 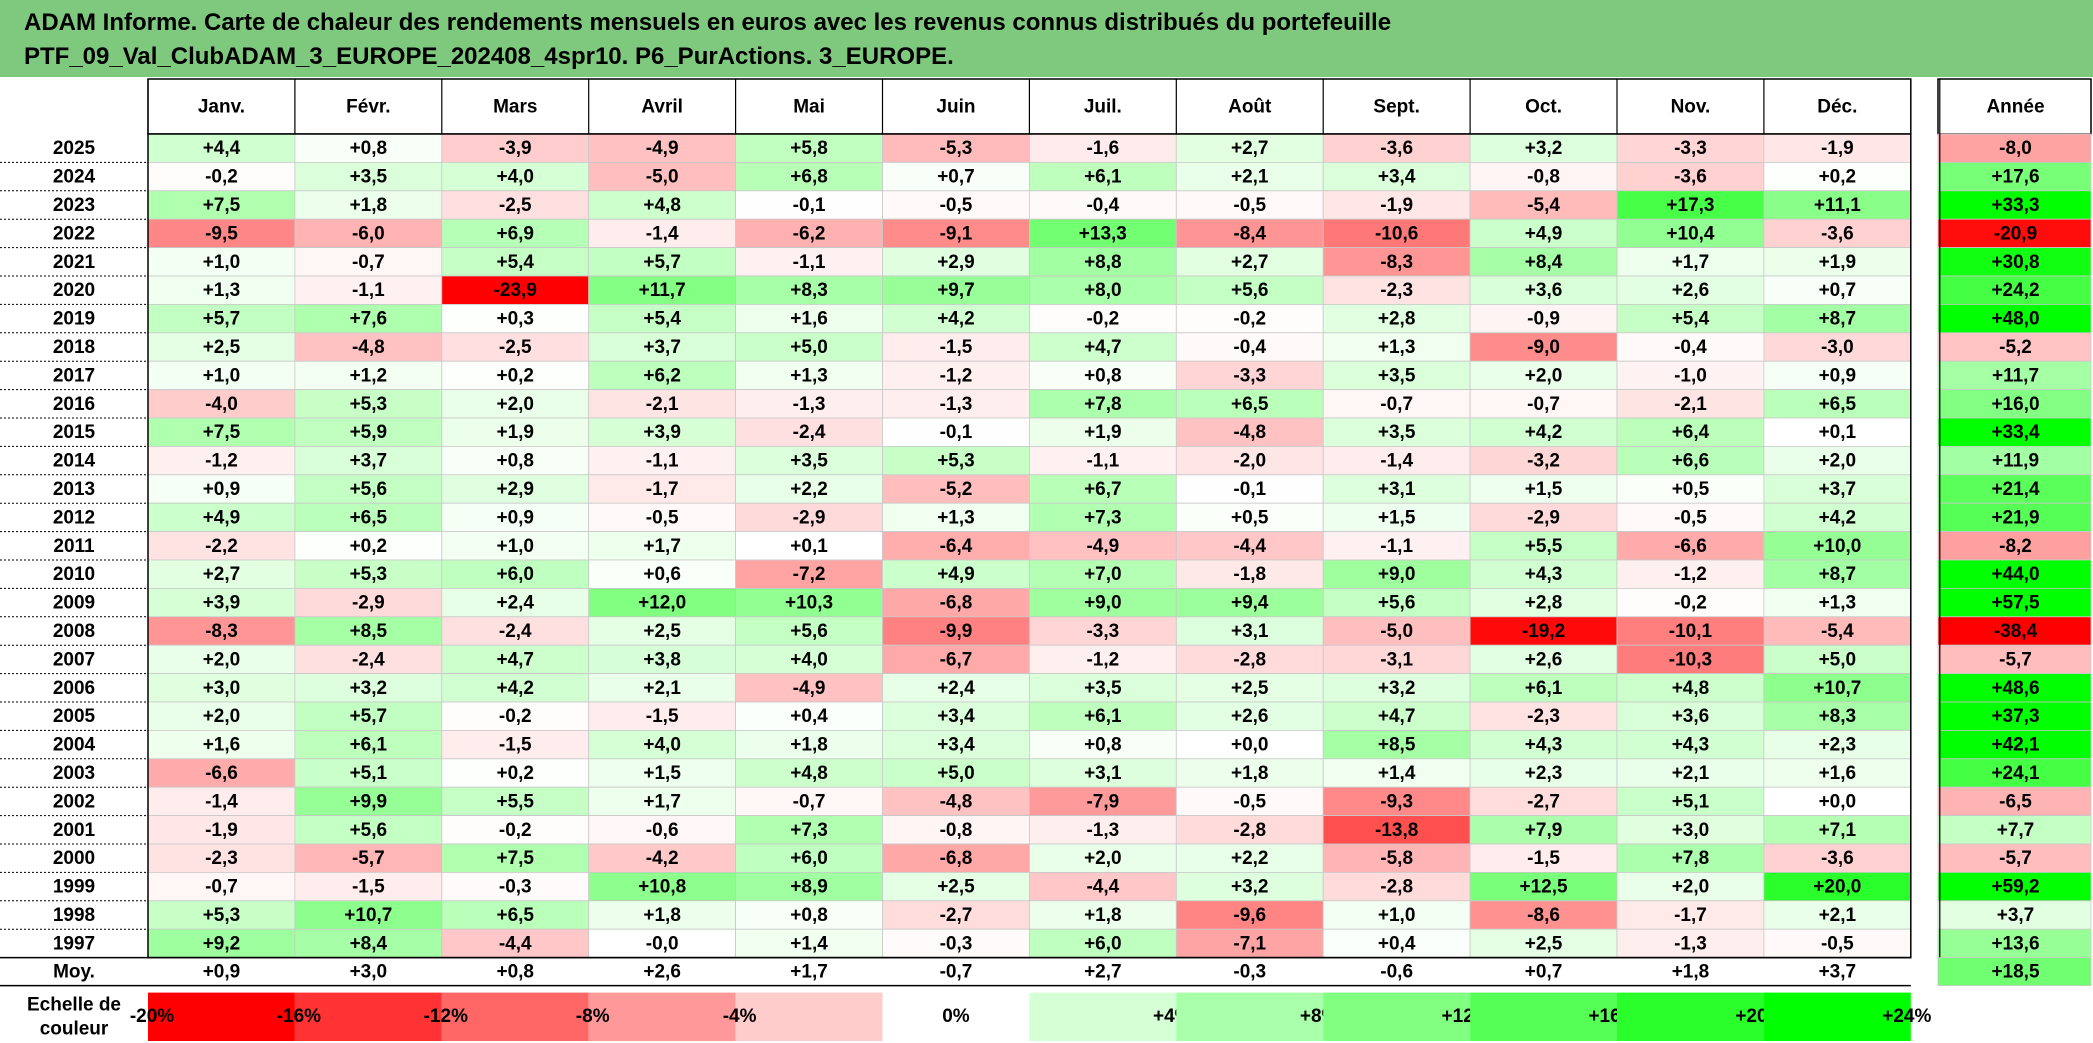 I want to click on average-value: -0,6, so click(x=1396, y=972).